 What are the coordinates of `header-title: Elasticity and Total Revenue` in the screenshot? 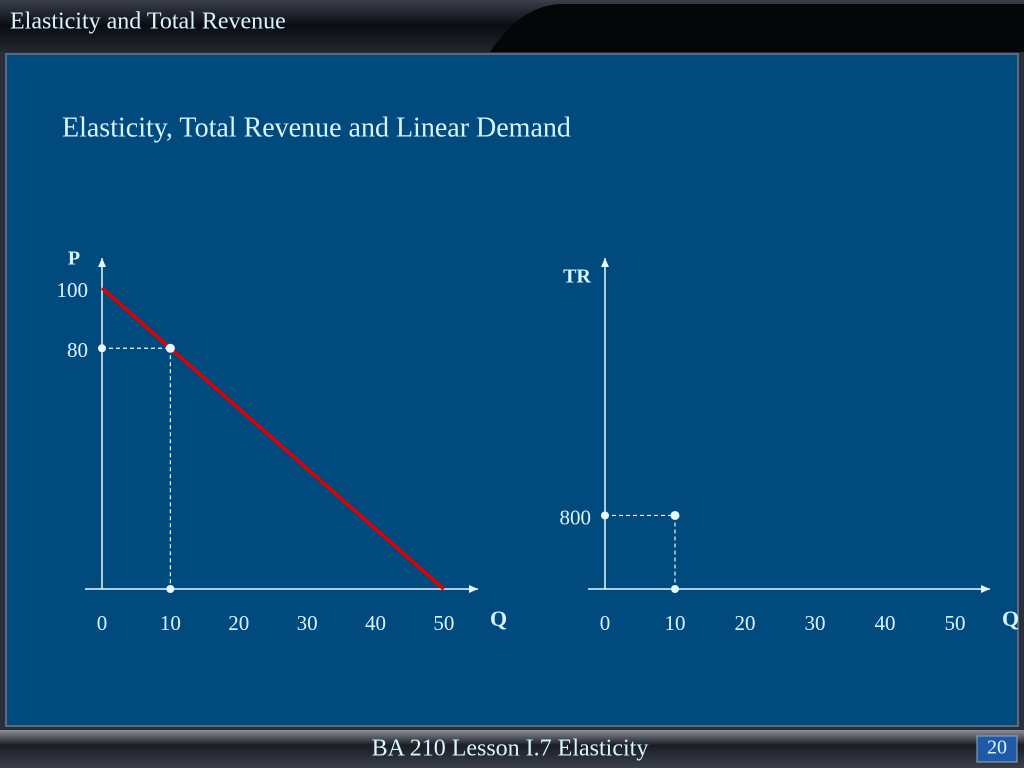 It's located at (148, 22).